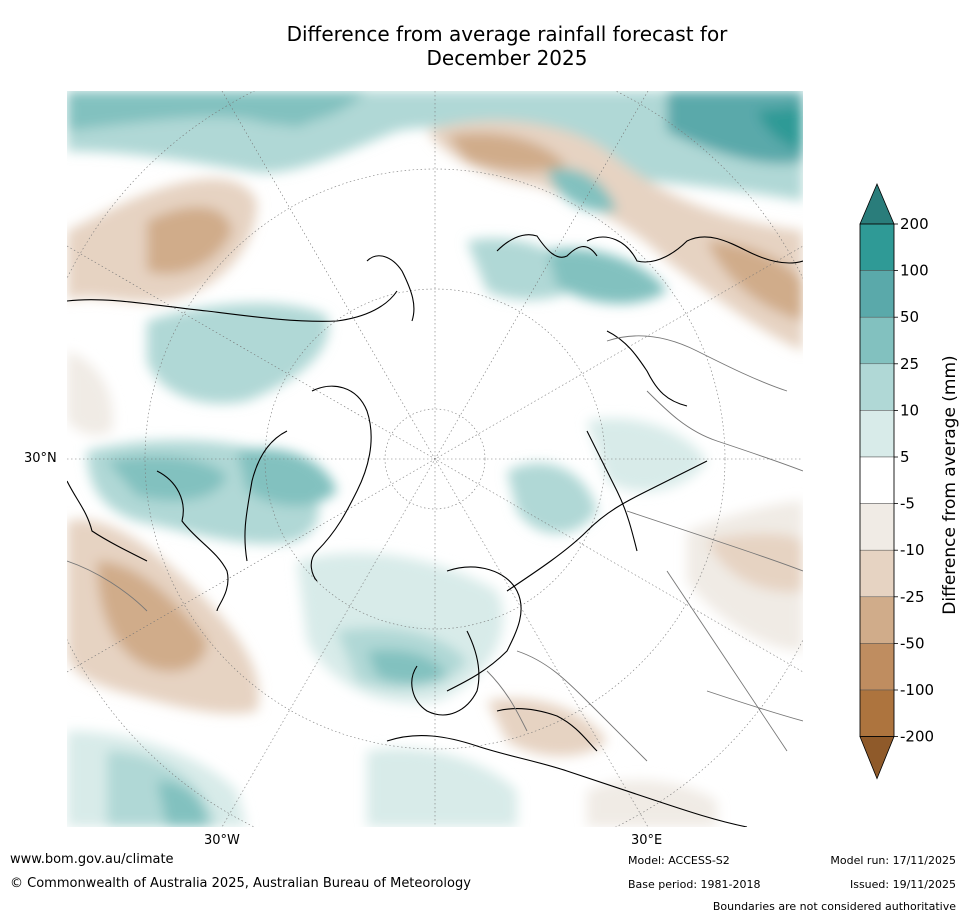 The width and height of the screenshot is (965, 919). Describe the element at coordinates (694, 884) in the screenshot. I see `footer-base-period: Base period: 1981-2018` at that location.